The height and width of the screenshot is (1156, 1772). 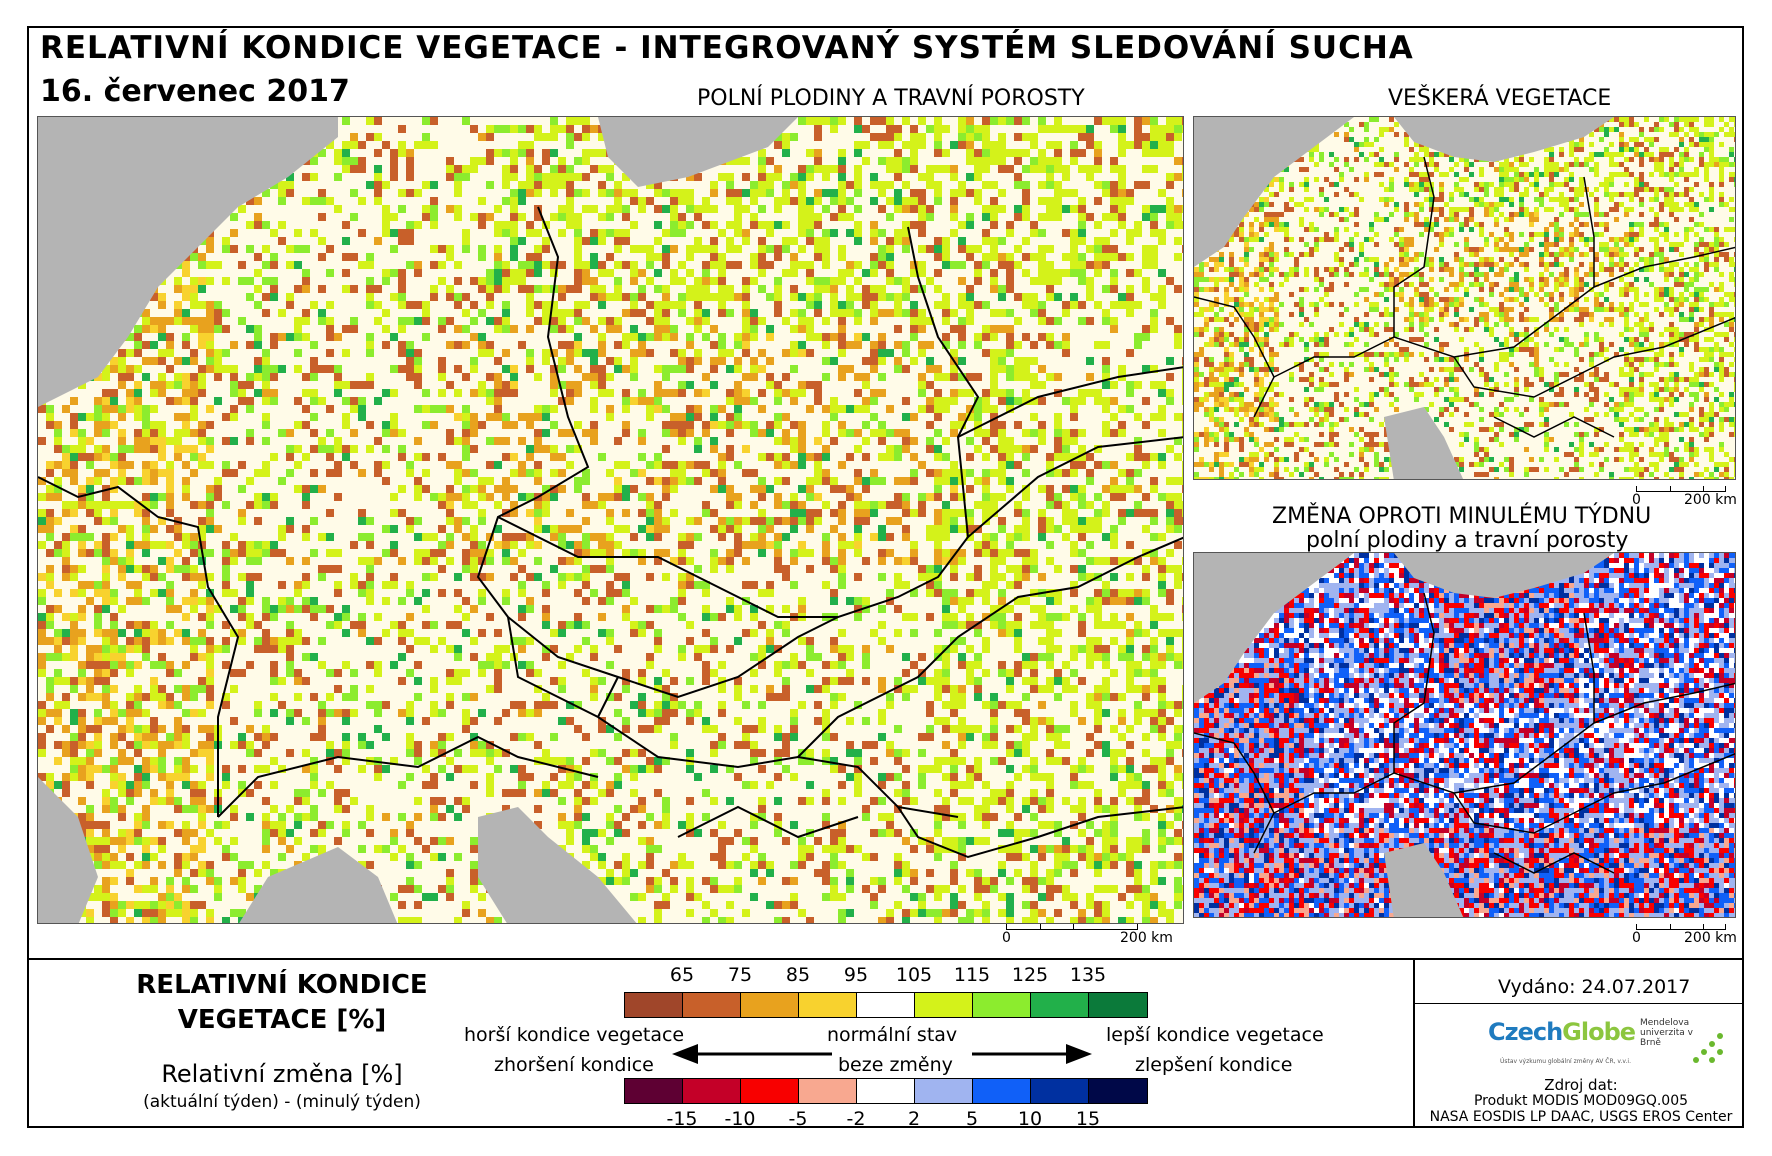 I want to click on change-tick-label: 10, so click(x=1030, y=1119).